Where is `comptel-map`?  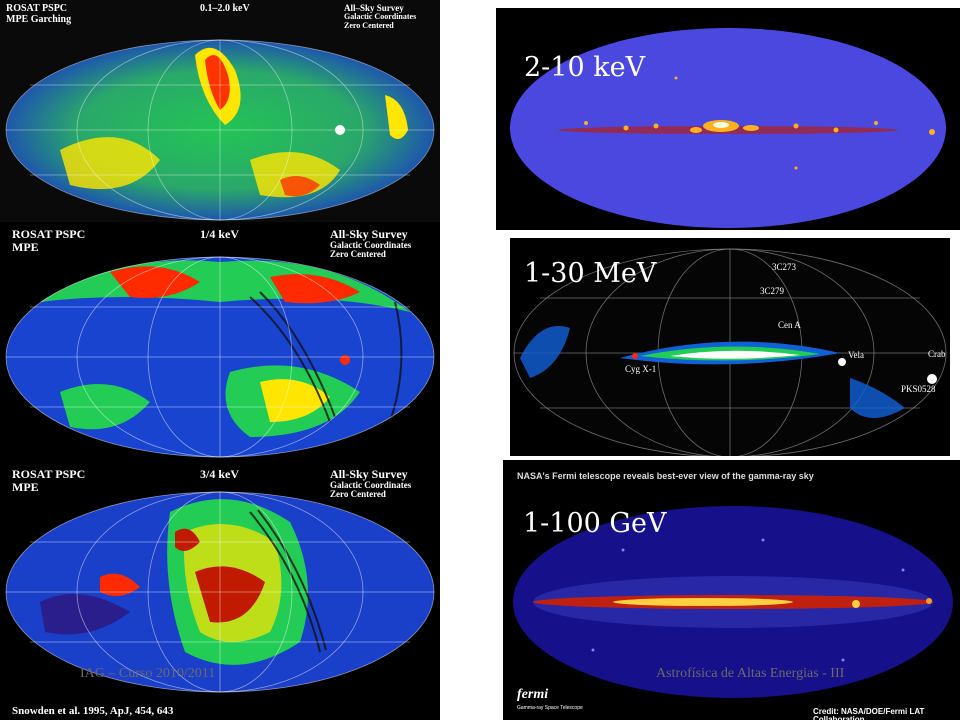
comptel-map is located at coordinates (730, 352).